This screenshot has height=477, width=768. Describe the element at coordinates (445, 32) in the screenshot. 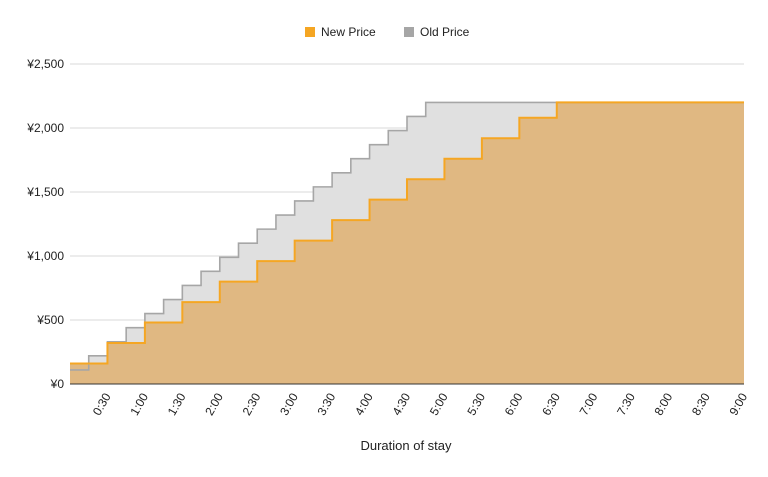

I see `legend-label: Old Price` at that location.